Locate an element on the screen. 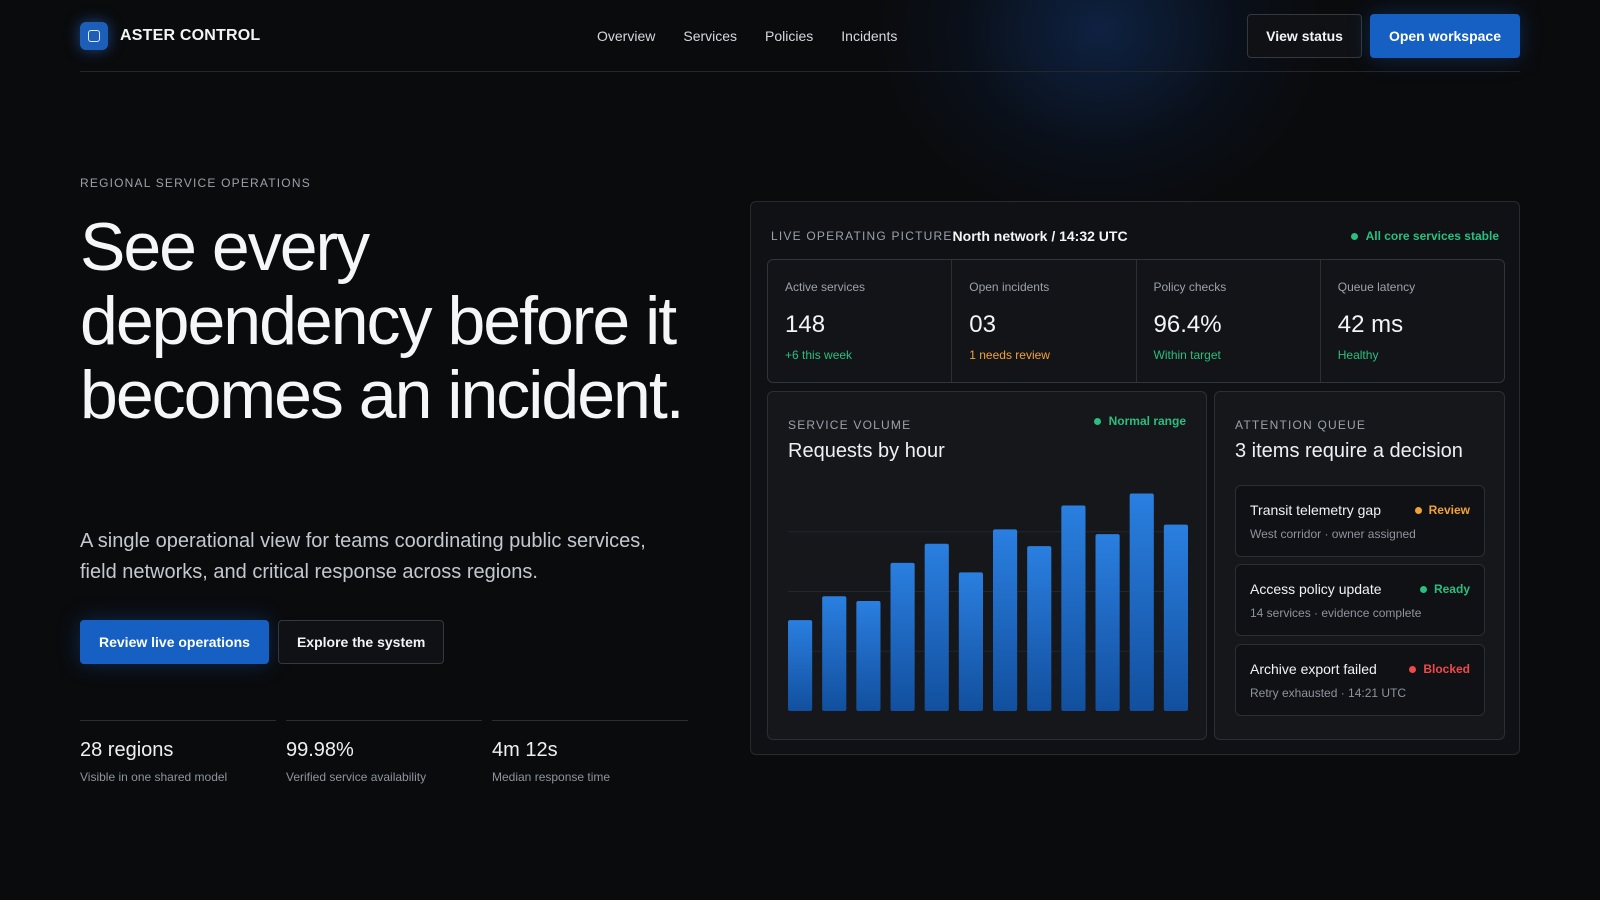 Image resolution: width=1600 pixels, height=900 pixels. stat-value: 99.98% is located at coordinates (320, 750).